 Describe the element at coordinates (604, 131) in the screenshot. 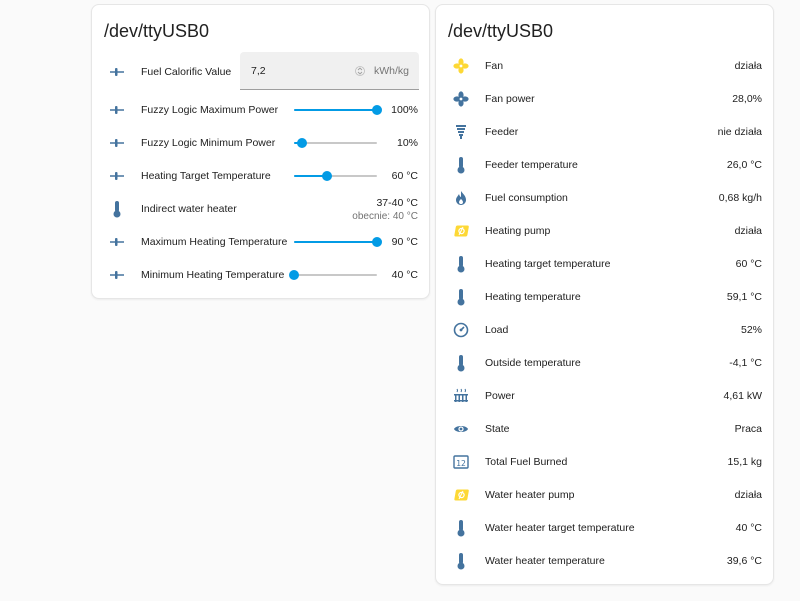

I see `entity-row: Feeder nie działa` at that location.